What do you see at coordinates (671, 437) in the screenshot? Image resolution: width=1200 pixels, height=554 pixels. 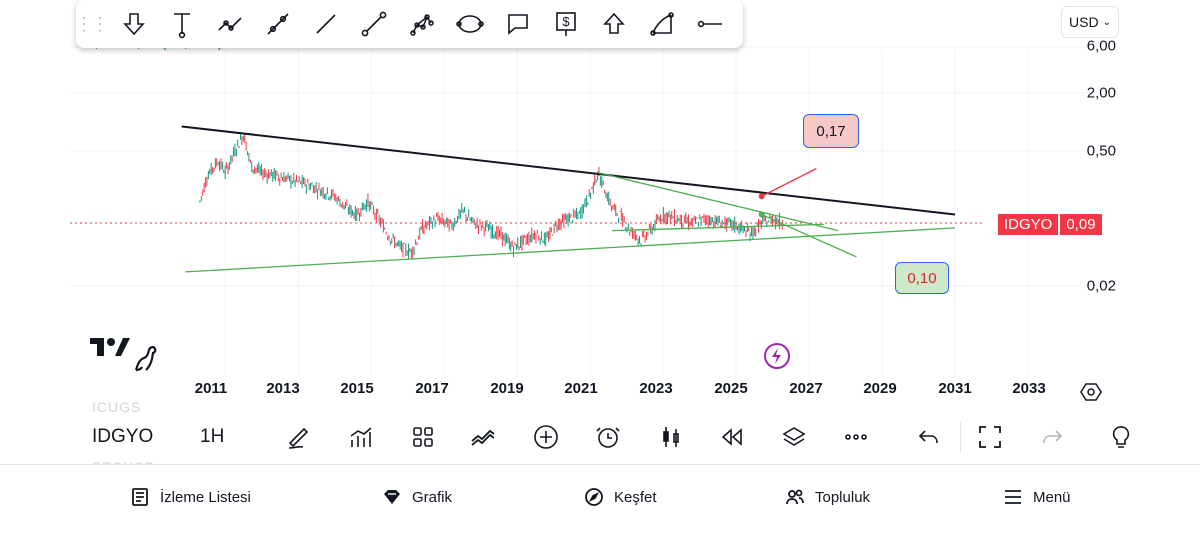 I see `candles-icon` at bounding box center [671, 437].